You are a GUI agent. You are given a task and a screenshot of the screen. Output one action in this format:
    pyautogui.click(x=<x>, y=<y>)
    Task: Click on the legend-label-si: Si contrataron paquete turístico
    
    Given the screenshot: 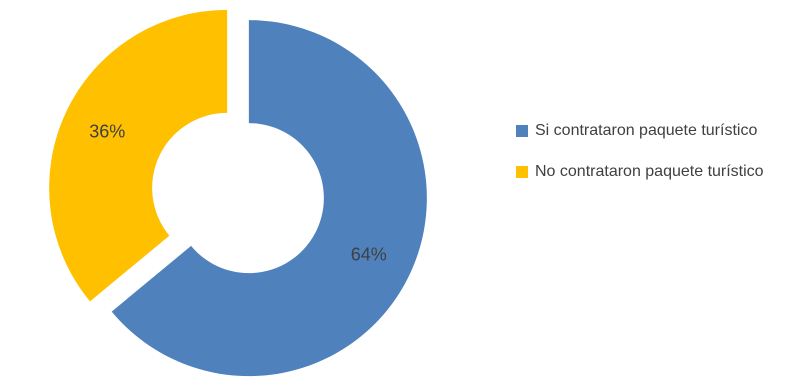 What is the action you would take?
    pyautogui.click(x=646, y=130)
    